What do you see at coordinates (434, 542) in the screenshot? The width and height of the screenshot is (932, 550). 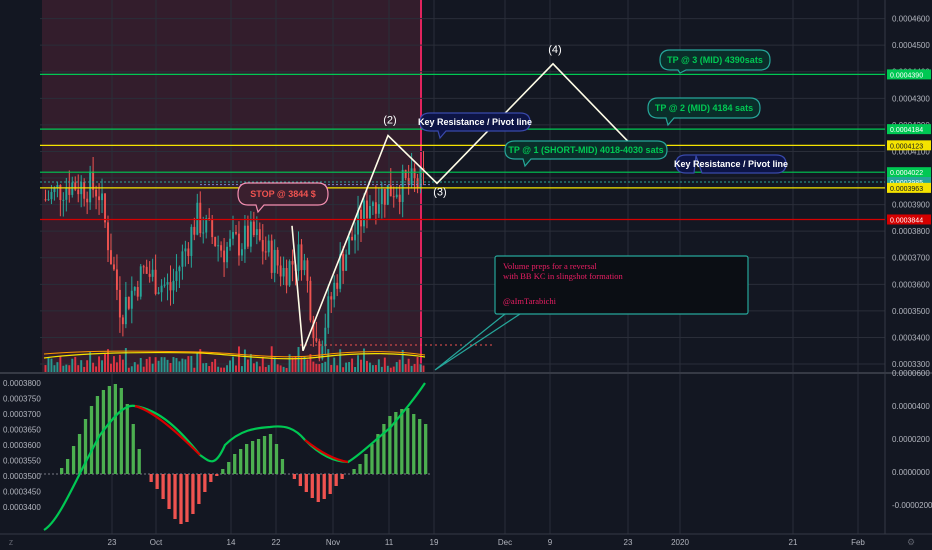 I see `time-tick-label: 19` at bounding box center [434, 542].